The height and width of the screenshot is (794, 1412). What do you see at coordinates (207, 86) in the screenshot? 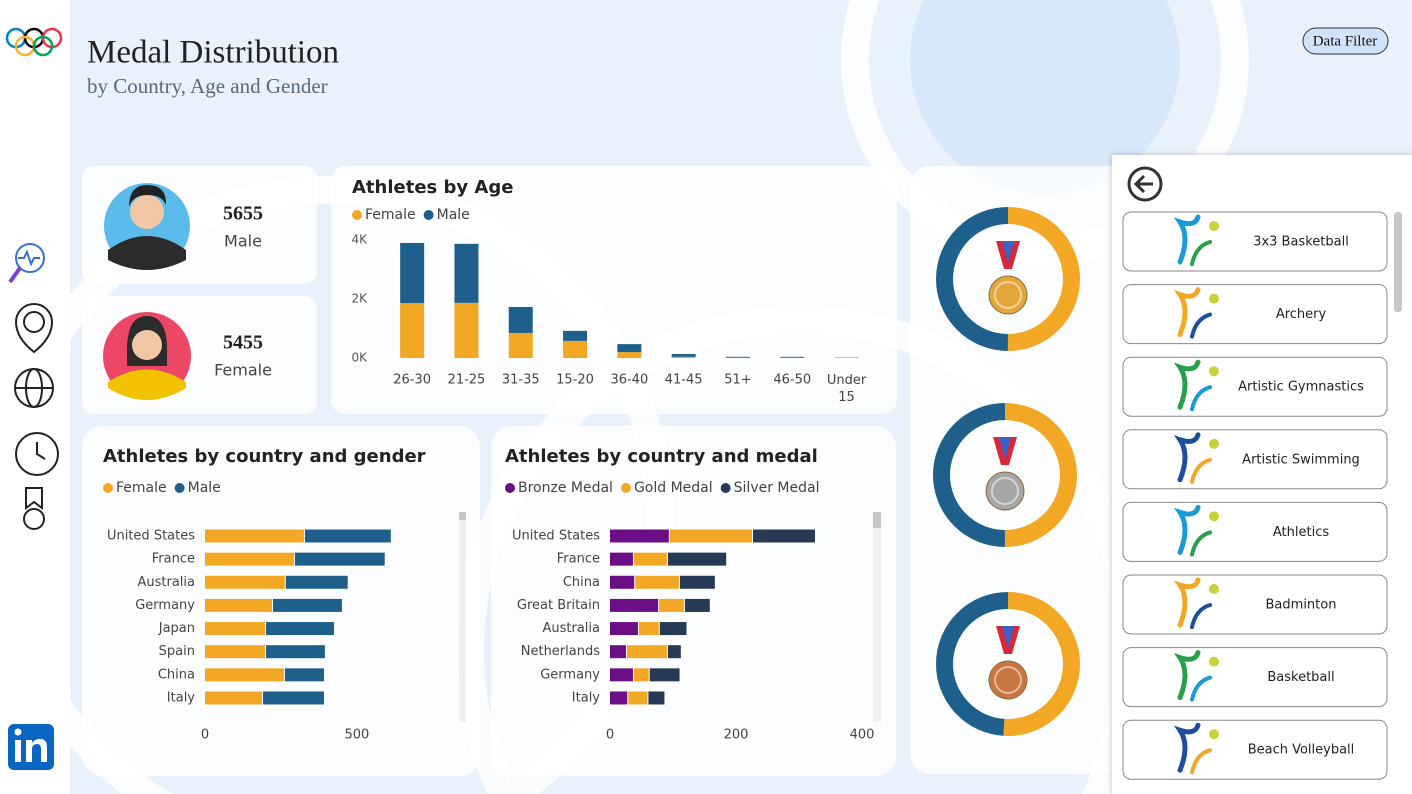
I see `page-subtitle: by Country, Age and Gender` at bounding box center [207, 86].